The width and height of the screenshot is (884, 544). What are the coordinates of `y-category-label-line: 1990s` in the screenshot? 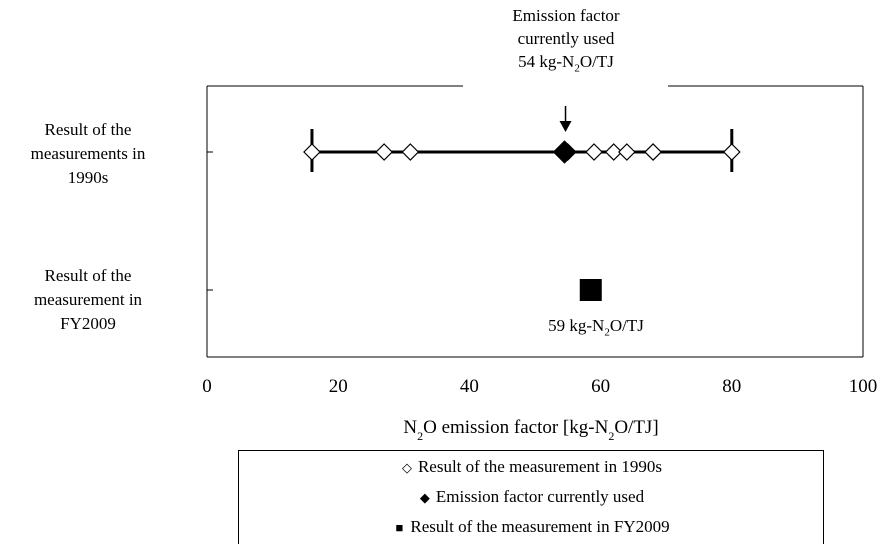 It's located at (88, 177).